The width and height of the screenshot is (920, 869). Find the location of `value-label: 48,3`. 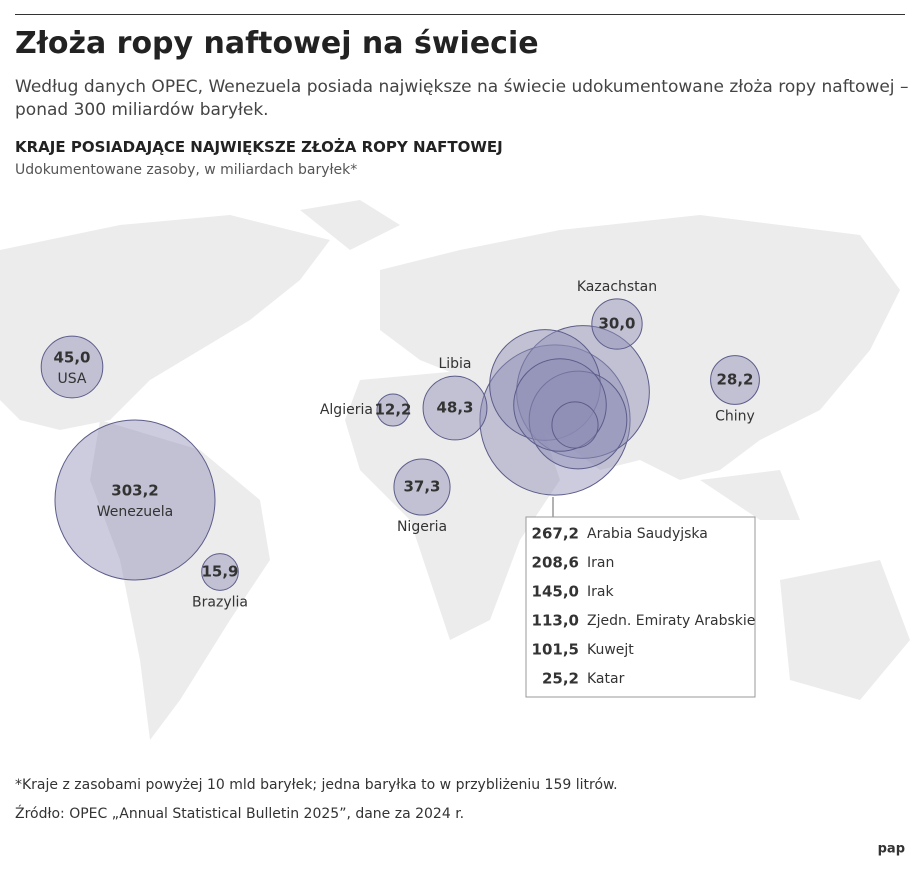

value-label: 48,3 is located at coordinates (454, 408).